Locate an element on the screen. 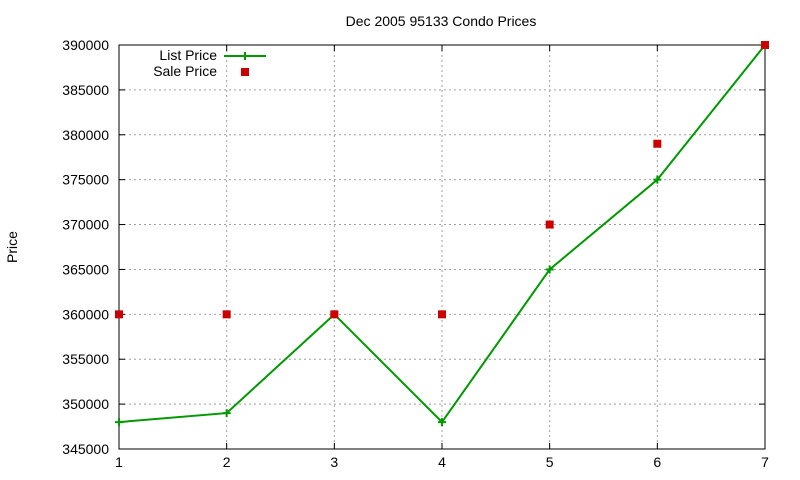 This screenshot has height=480, width=800. y-tick-label: 345000 is located at coordinates (85, 449).